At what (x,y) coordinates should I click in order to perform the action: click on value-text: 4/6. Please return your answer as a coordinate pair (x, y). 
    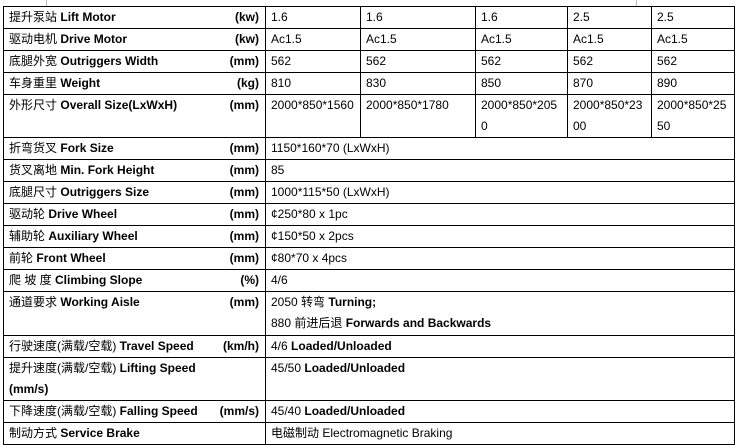
    Looking at the image, I should click on (279, 280).